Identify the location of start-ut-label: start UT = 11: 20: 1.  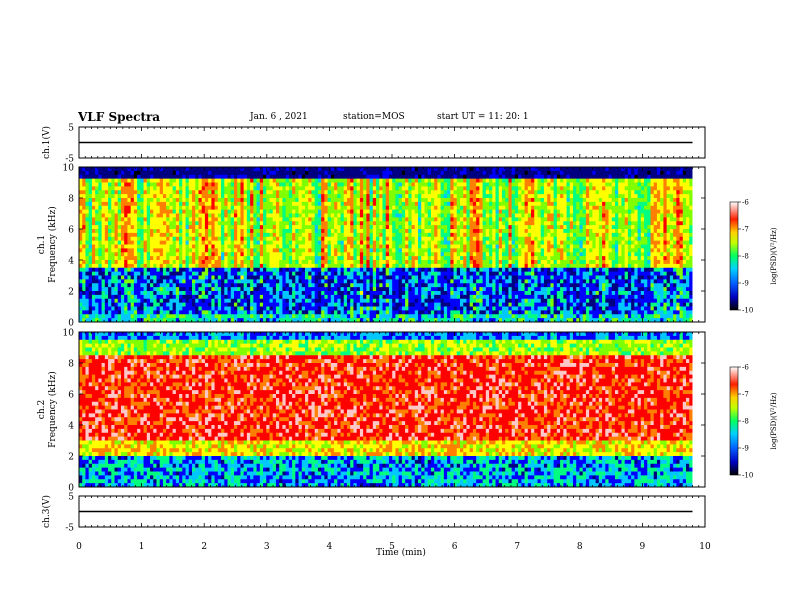
(483, 117).